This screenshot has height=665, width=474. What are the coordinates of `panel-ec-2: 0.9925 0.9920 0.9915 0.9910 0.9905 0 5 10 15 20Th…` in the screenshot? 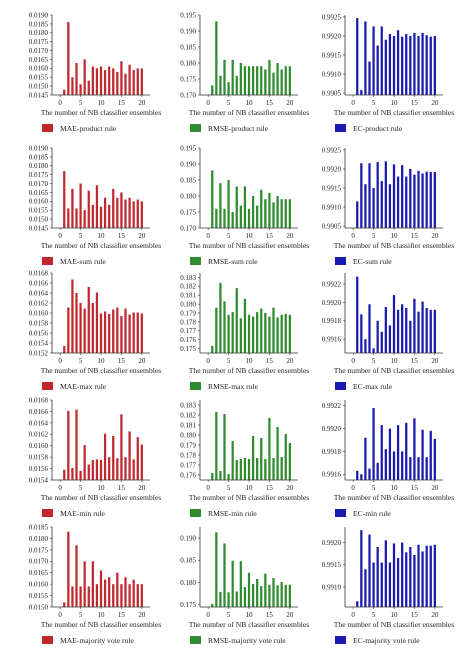 It's located at (388, 206).